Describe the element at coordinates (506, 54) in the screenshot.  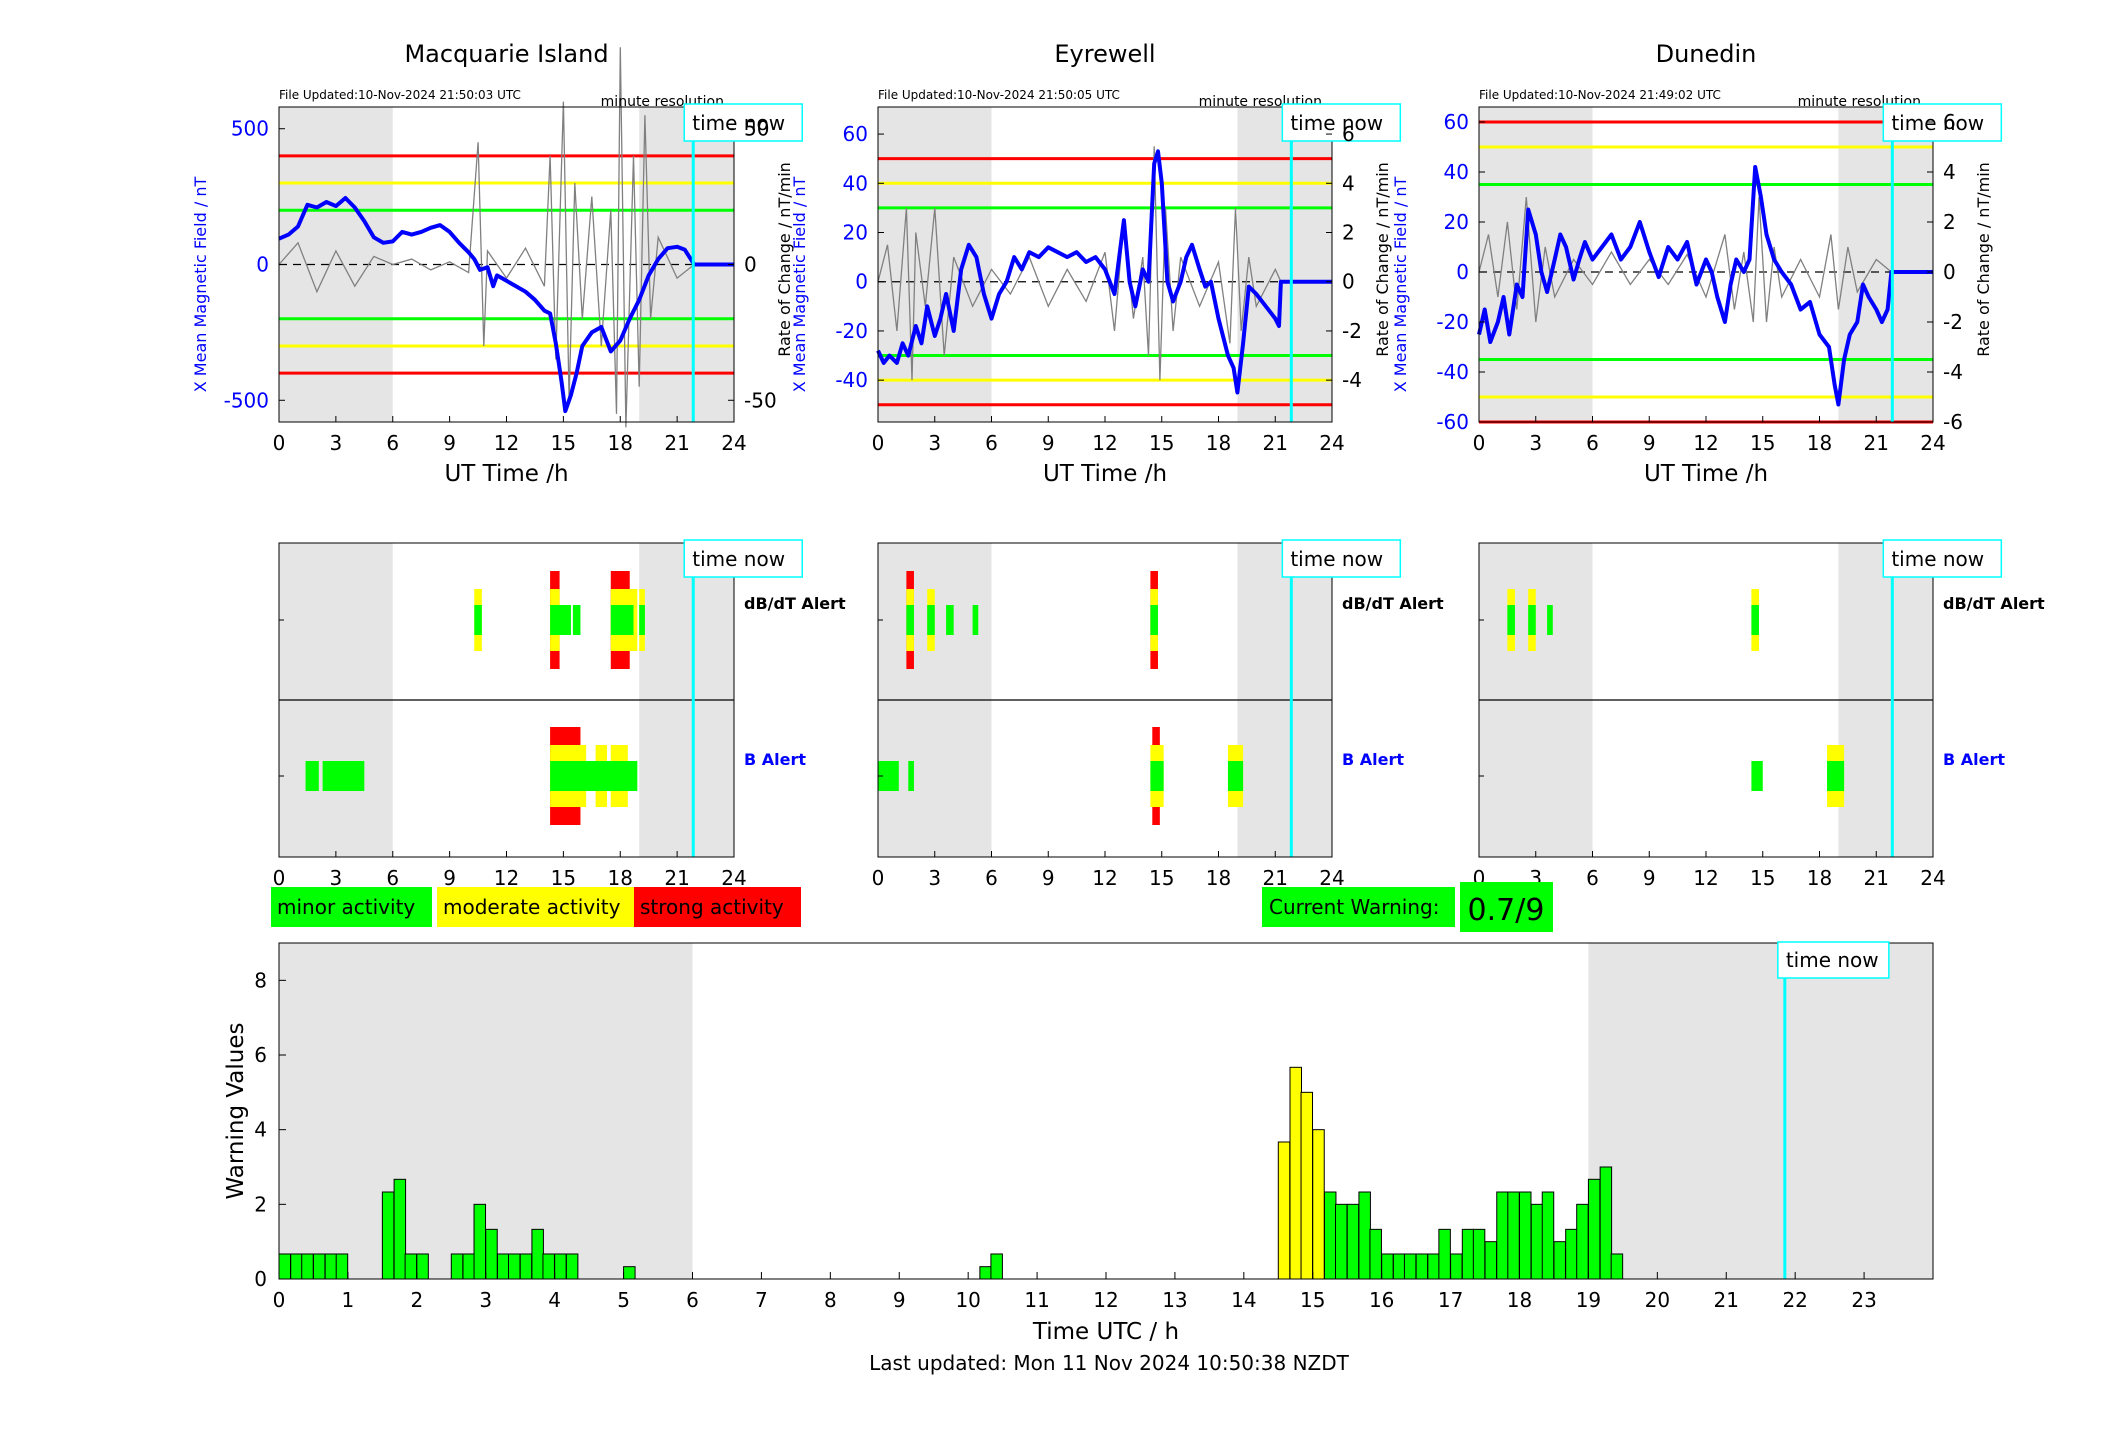
I see `station-title: Macquarie Island` at that location.